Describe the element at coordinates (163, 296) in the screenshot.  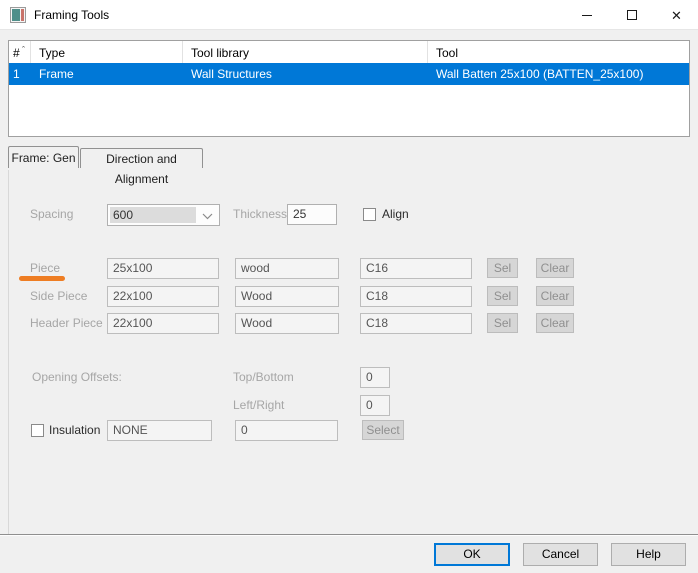
I see `side-piece-size-field: 22x100` at that location.